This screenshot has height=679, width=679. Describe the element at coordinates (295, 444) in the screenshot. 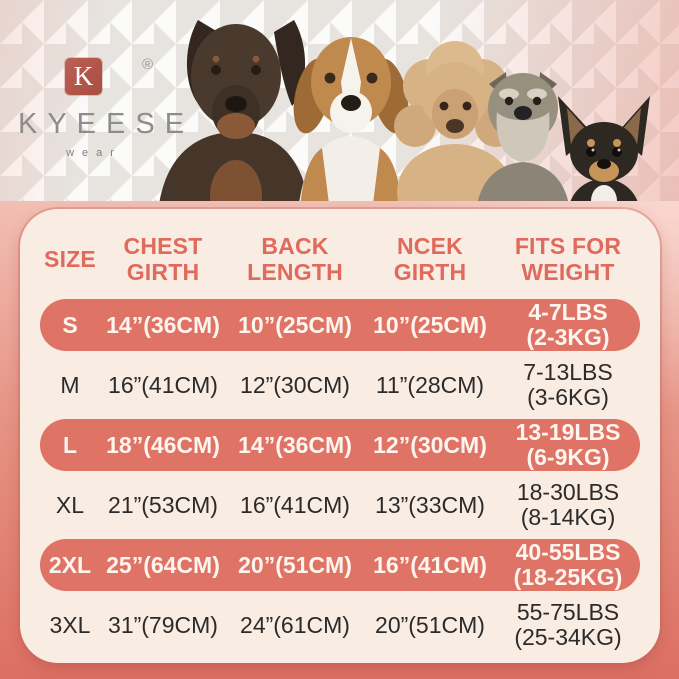

I see `cell-back: 14”(36CM)` at that location.